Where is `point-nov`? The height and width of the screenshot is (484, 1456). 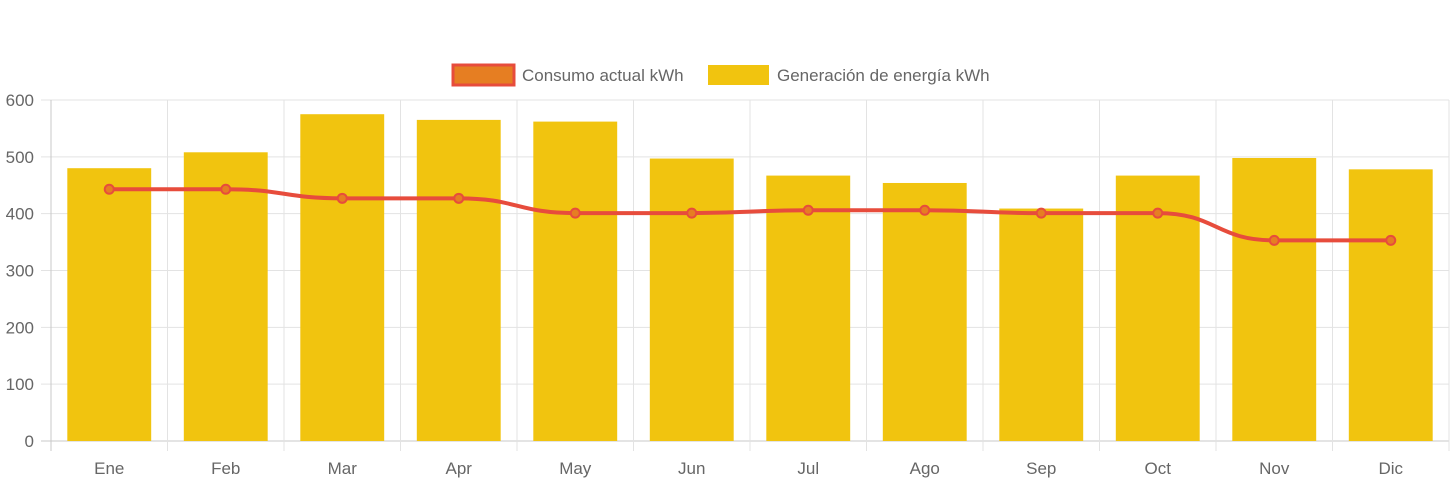 point-nov is located at coordinates (1274, 240).